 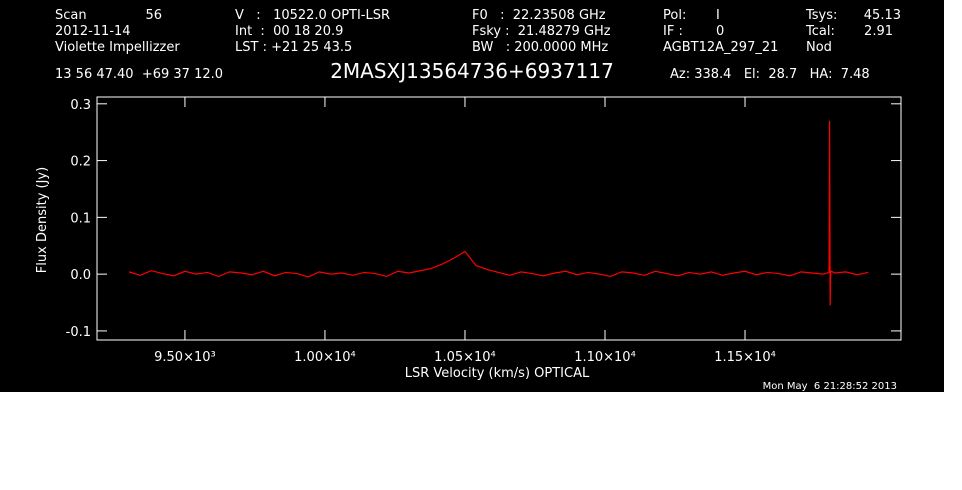 What do you see at coordinates (80, 275) in the screenshot?
I see `y-tick-label: 0.0` at bounding box center [80, 275].